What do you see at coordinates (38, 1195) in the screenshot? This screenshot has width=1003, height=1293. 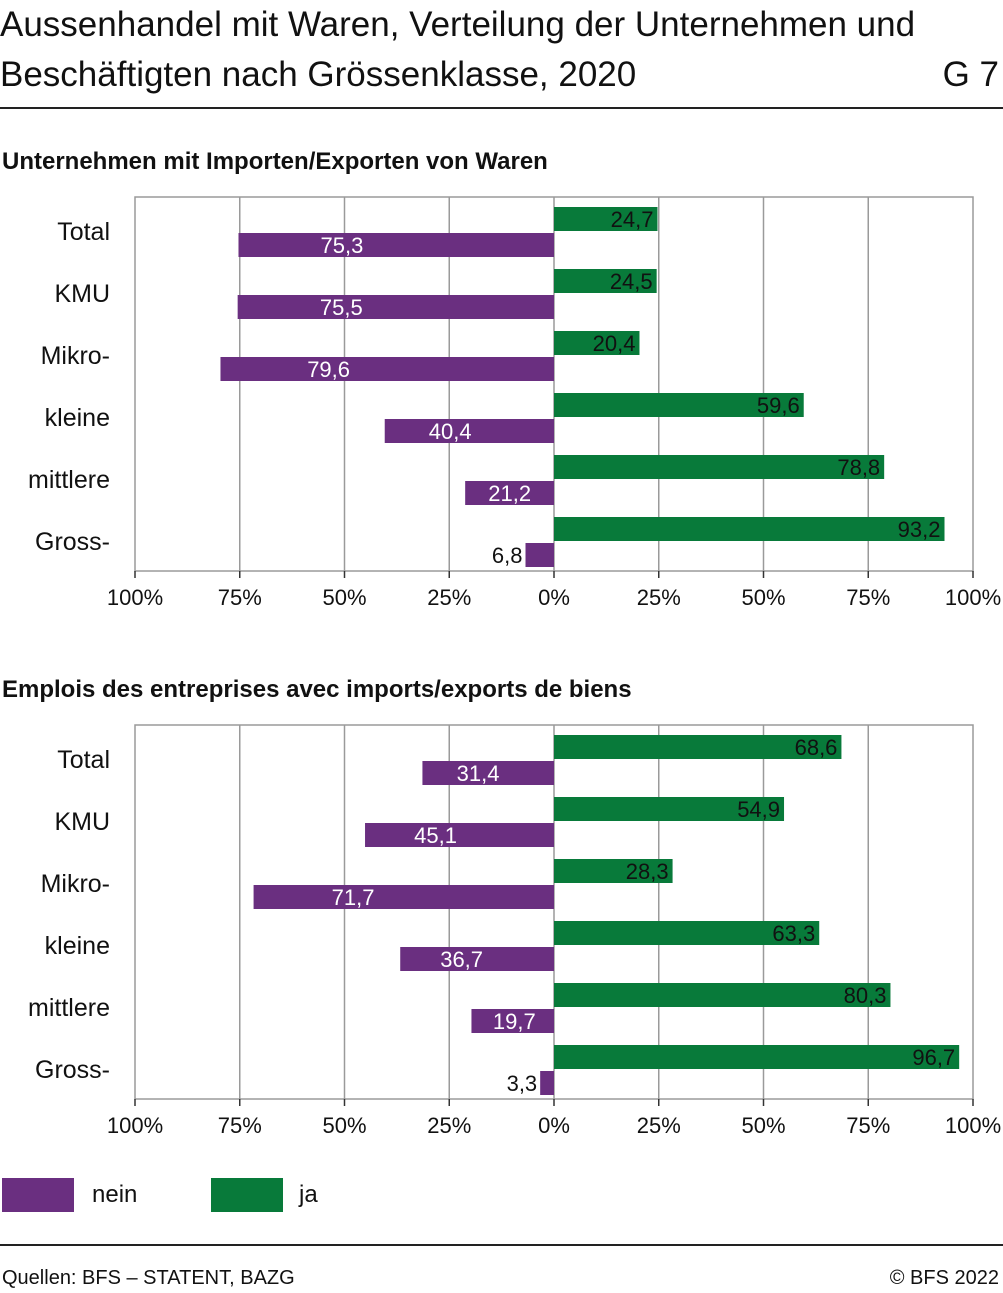 I see `legend-swatch-nein` at bounding box center [38, 1195].